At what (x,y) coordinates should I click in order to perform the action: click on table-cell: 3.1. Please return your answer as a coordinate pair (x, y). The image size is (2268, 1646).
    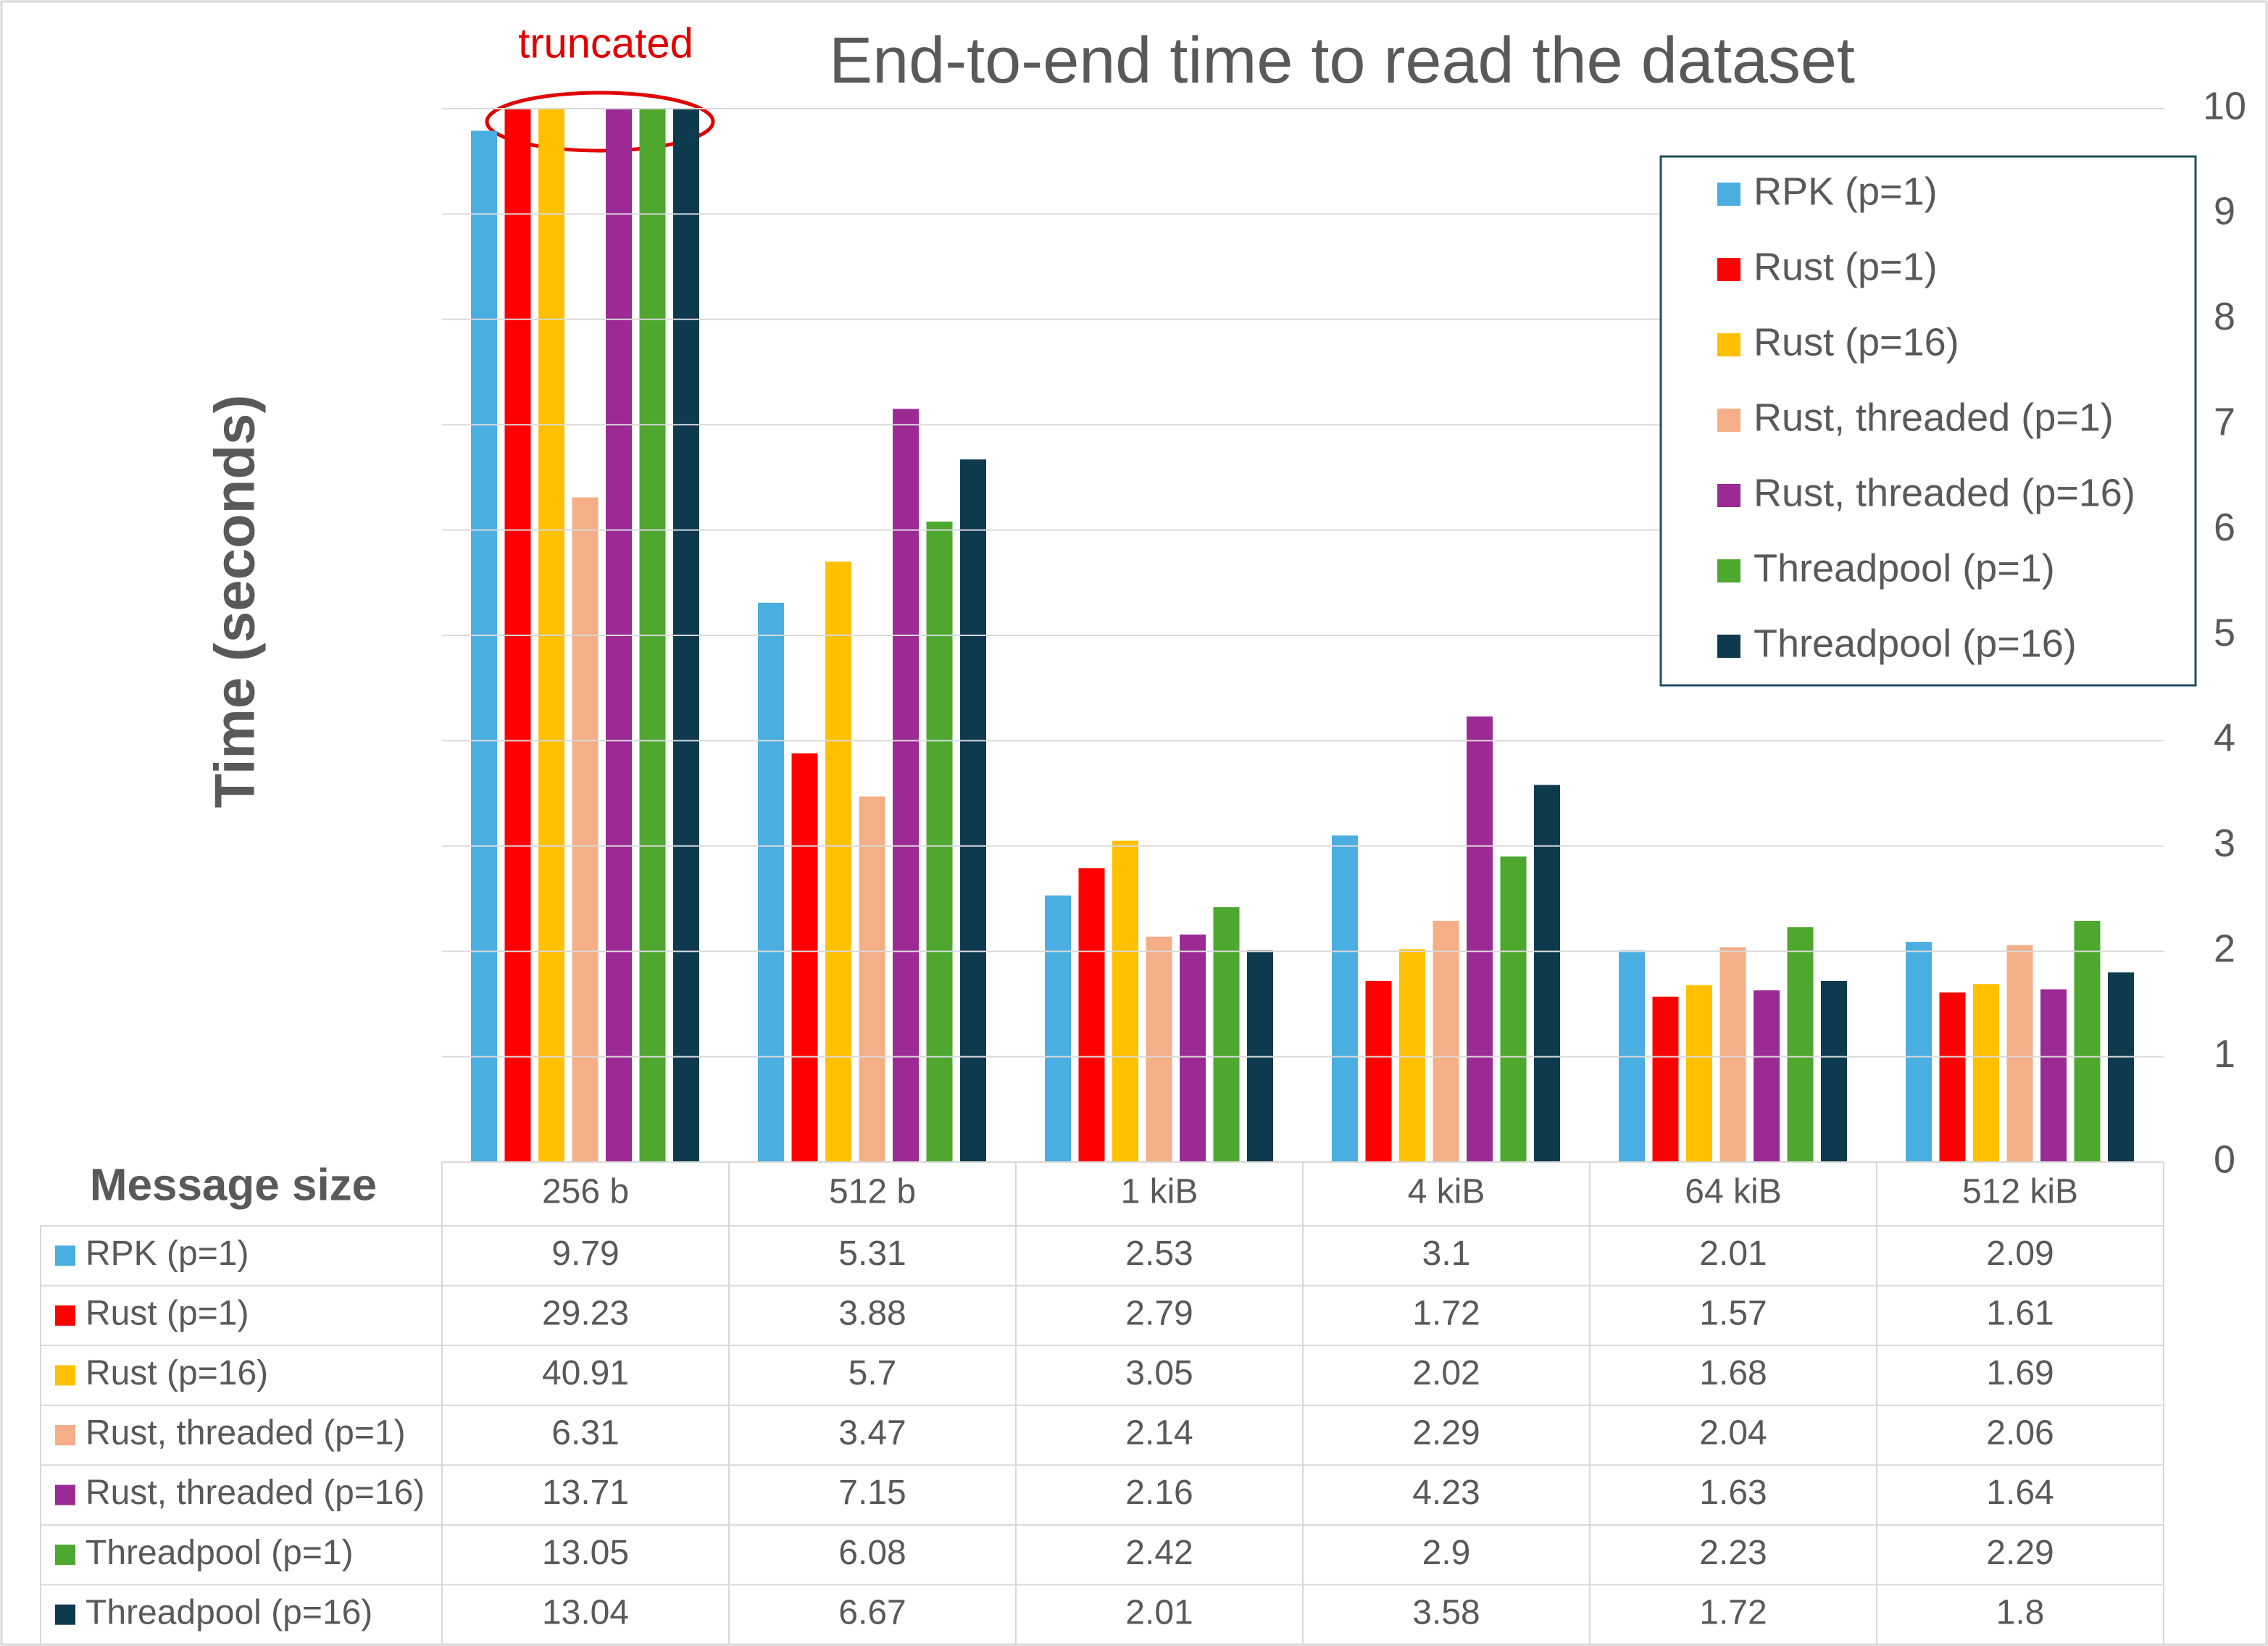
    Looking at the image, I should click on (1447, 1253).